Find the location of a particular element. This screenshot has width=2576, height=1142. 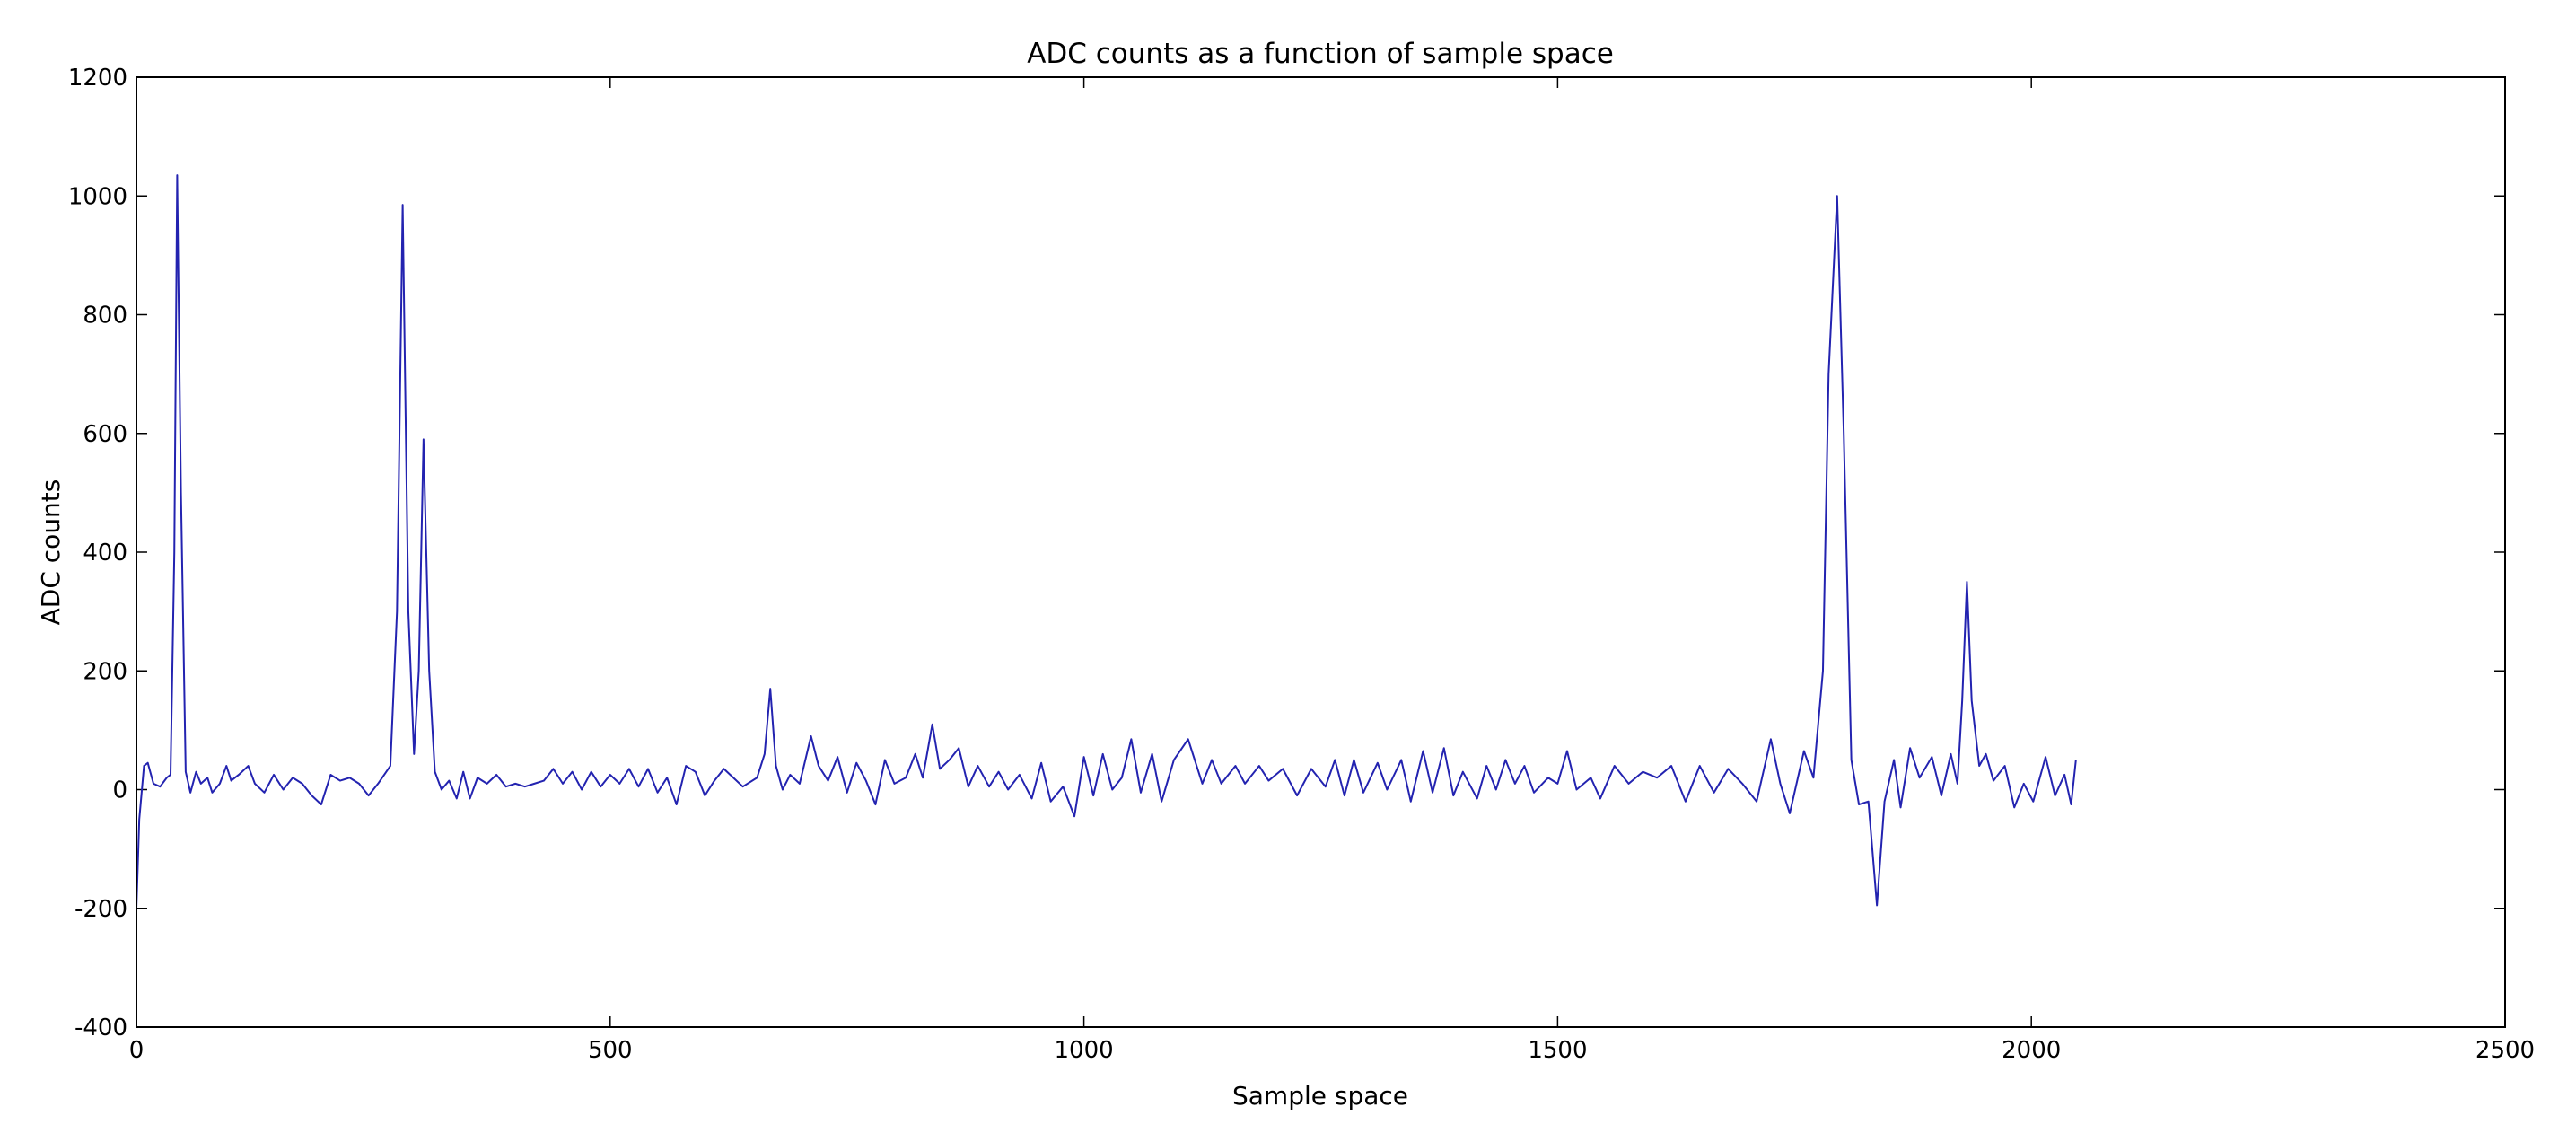

y-tick-label: 0 is located at coordinates (119, 790).